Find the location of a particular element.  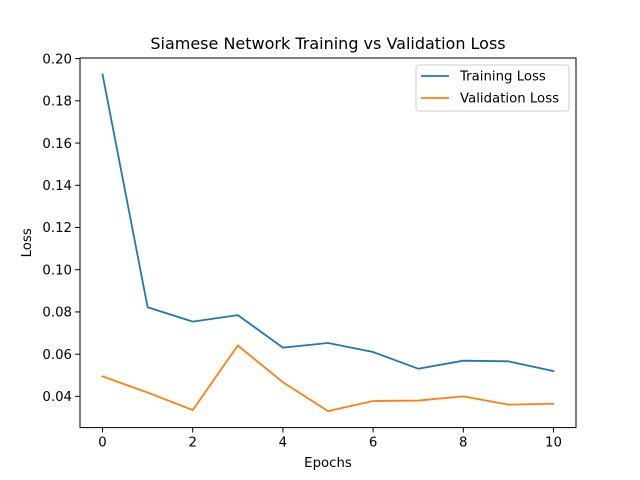

y-axis: 0.04 0.06 0.08 0.10 0.12 0.14 0.16 0.18 0.20 is located at coordinates (61, 228).